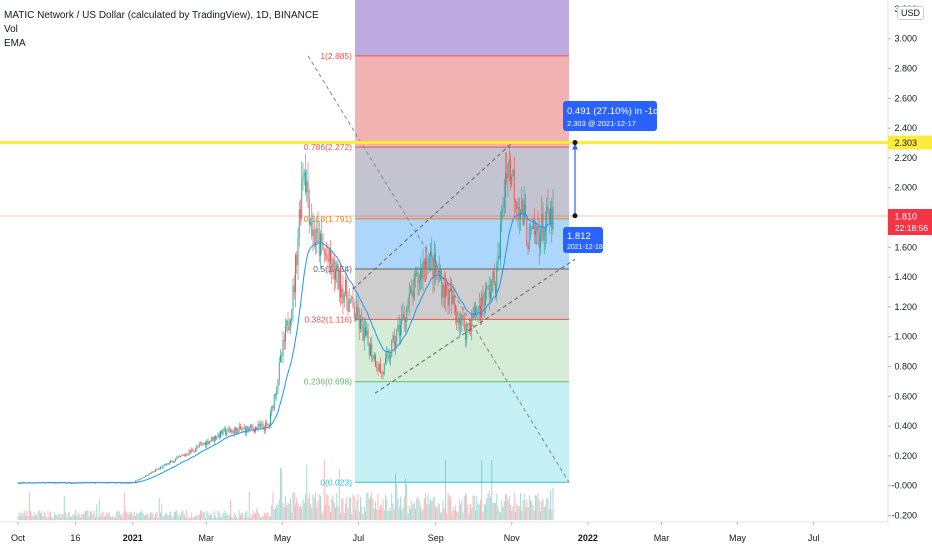 Image resolution: width=932 pixels, height=550 pixels. I want to click on ema-indicator-label: EMA, so click(15, 43).